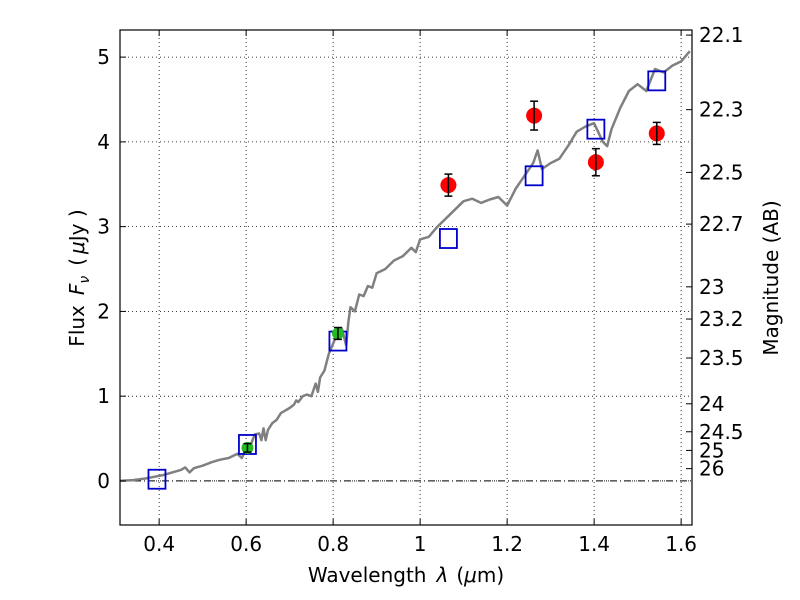  Describe the element at coordinates (246, 544) in the screenshot. I see `x-tick-label: 0.6` at that location.